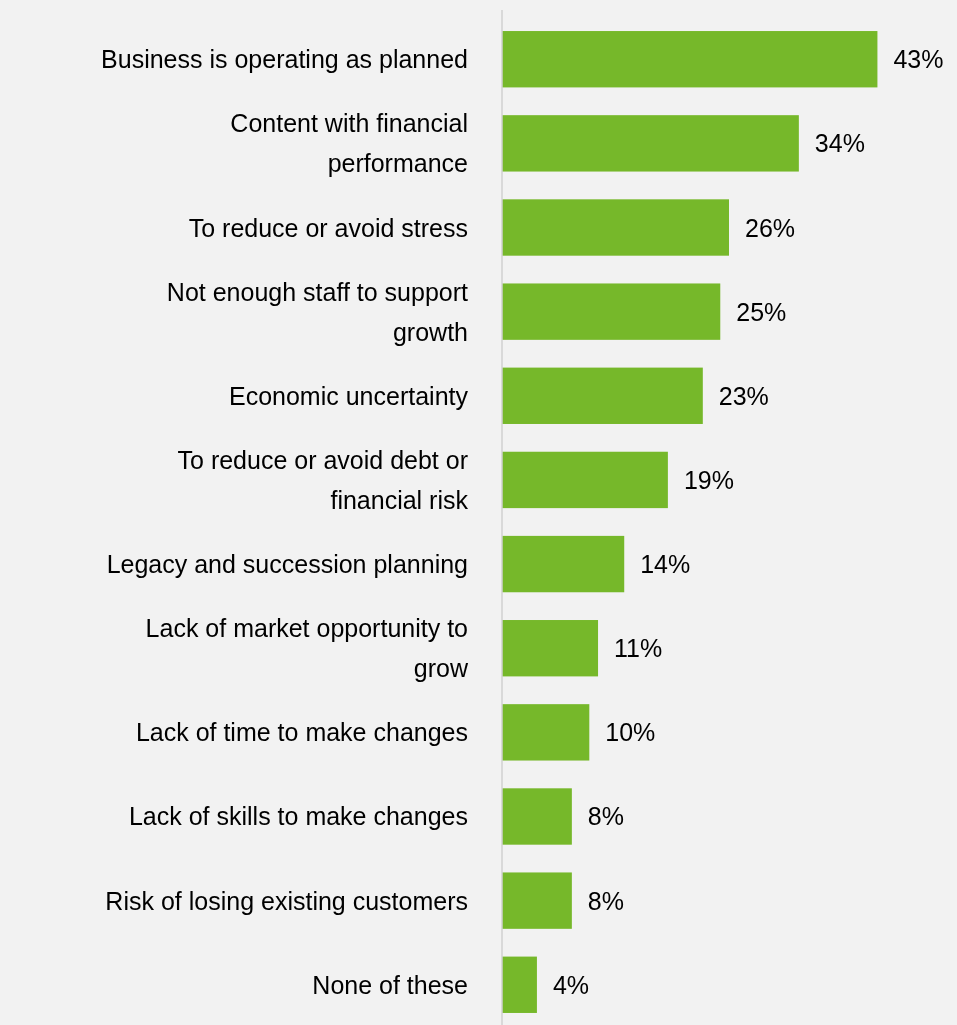 Image resolution: width=957 pixels, height=1025 pixels. Describe the element at coordinates (665, 564) in the screenshot. I see `data-label: 14%` at that location.